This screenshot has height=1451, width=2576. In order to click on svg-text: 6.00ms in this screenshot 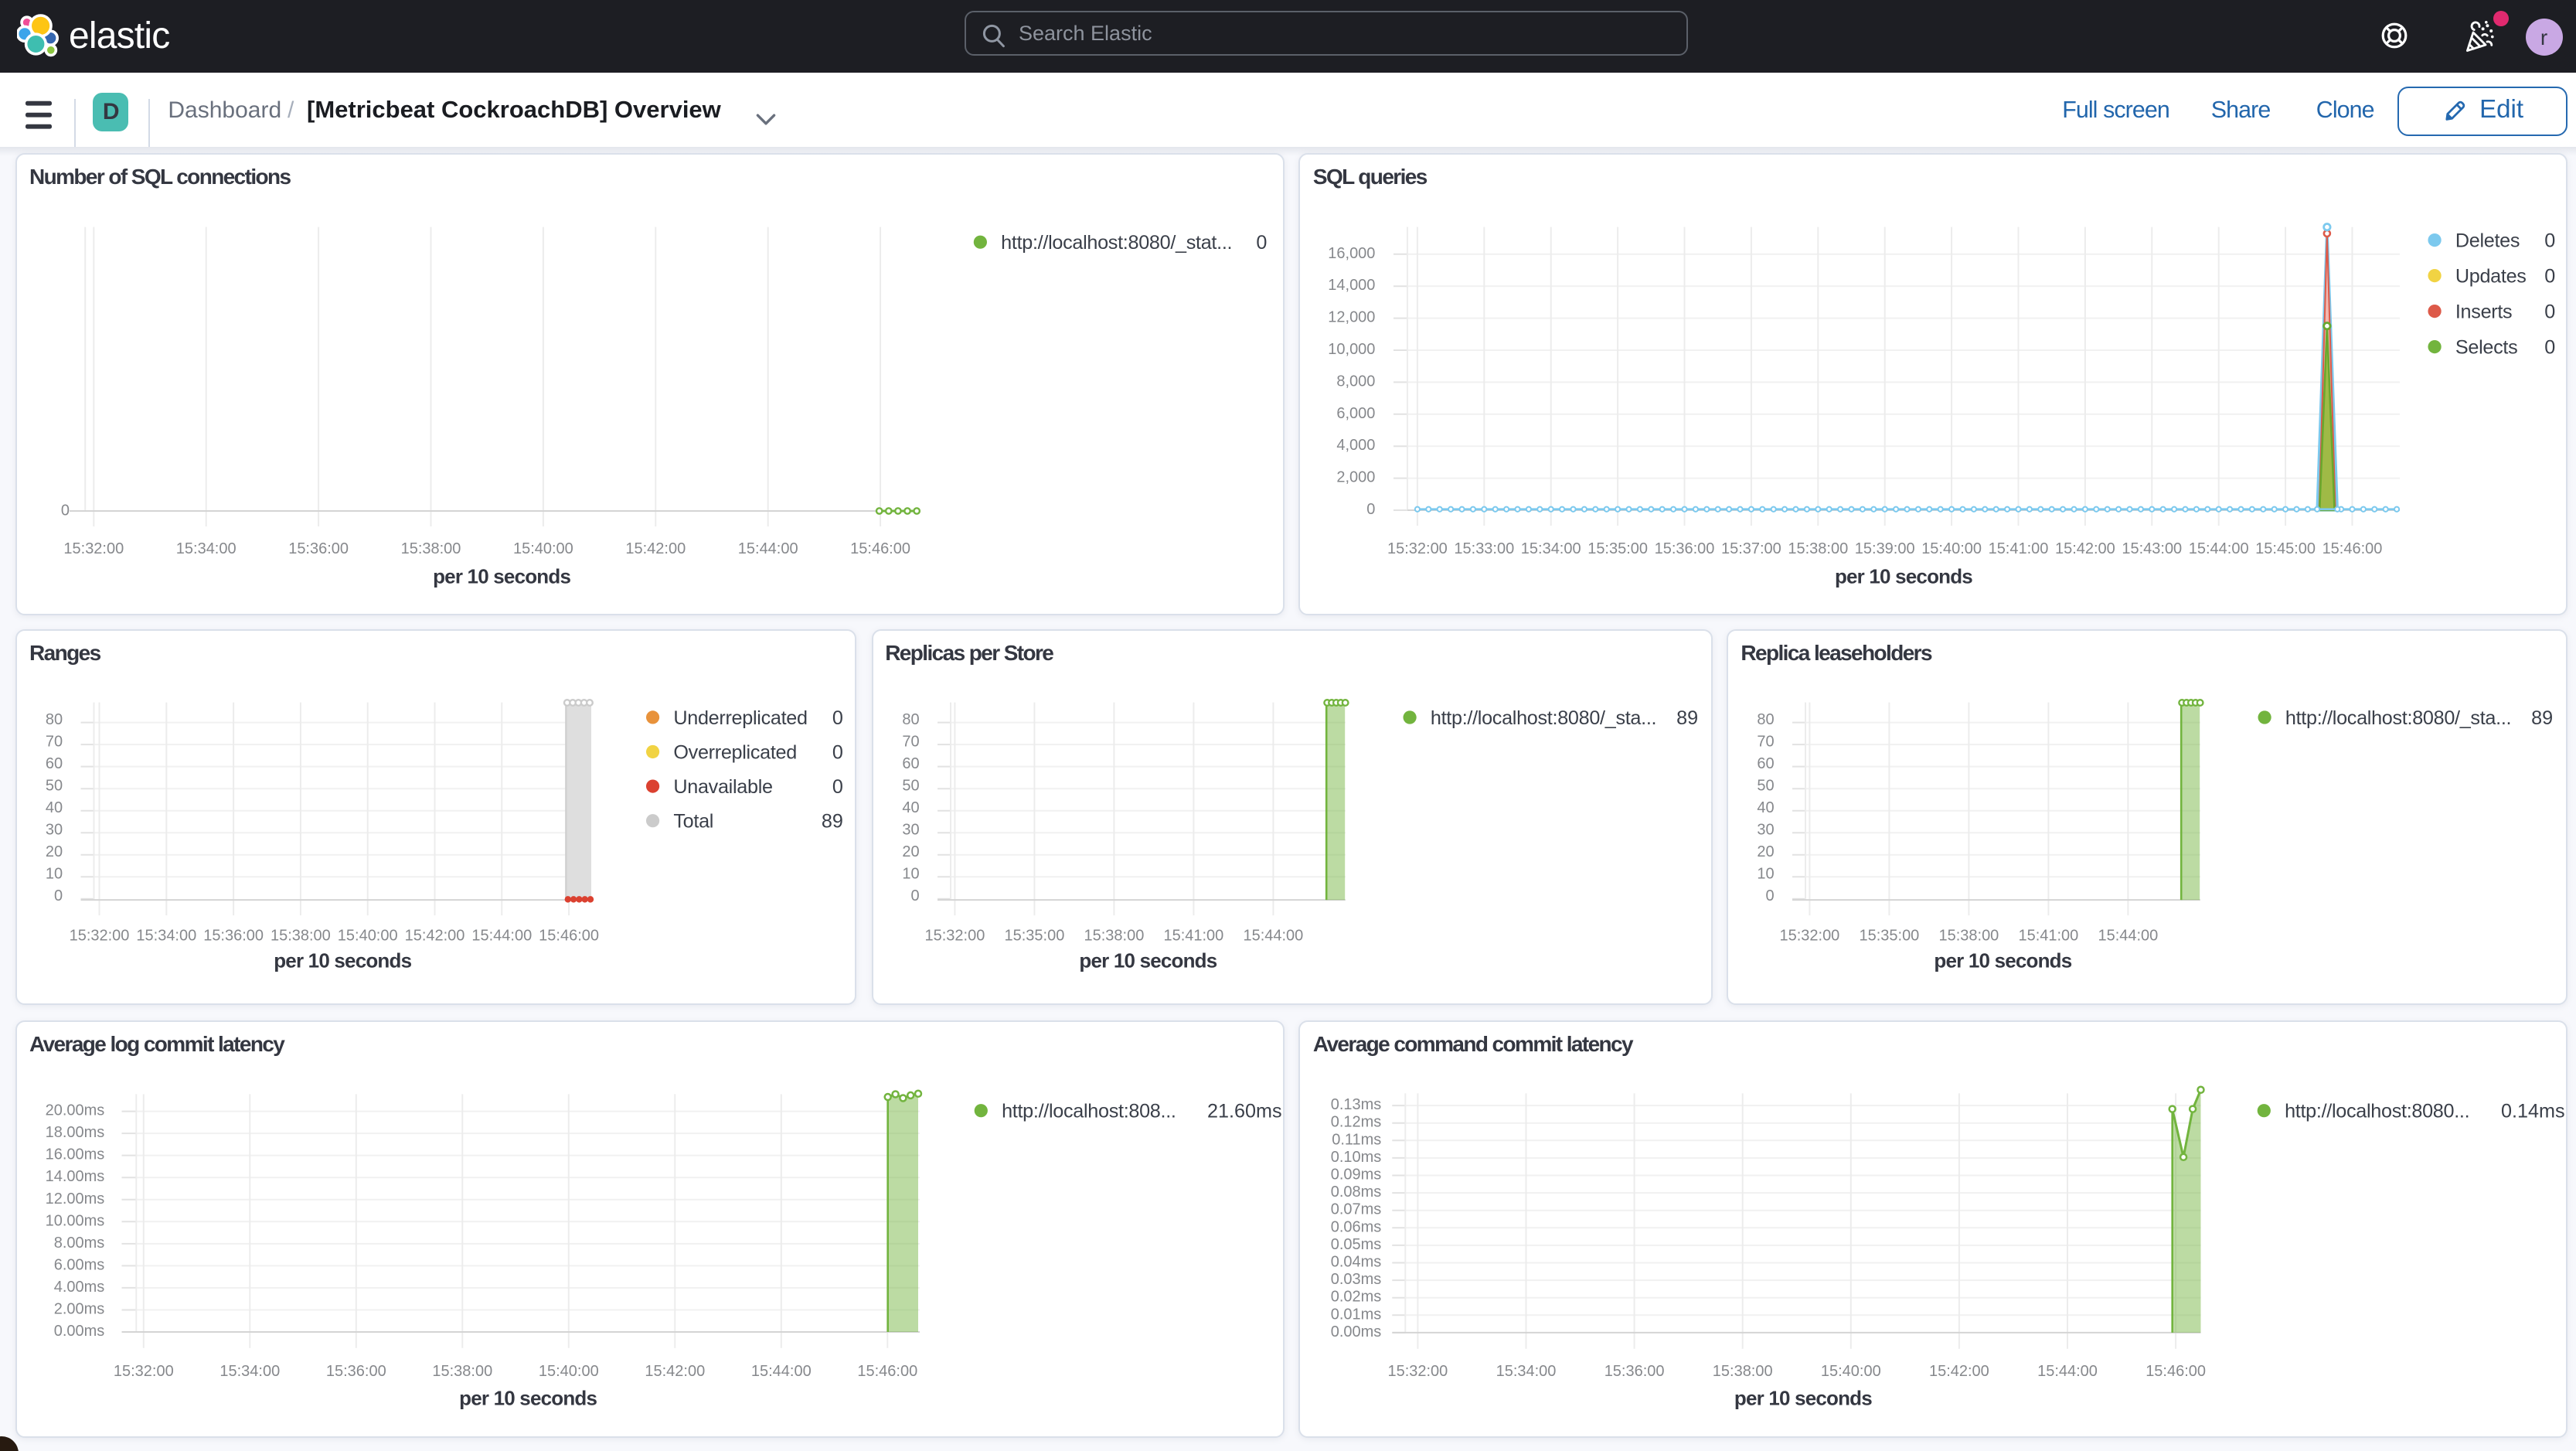, I will do `click(79, 1264)`.